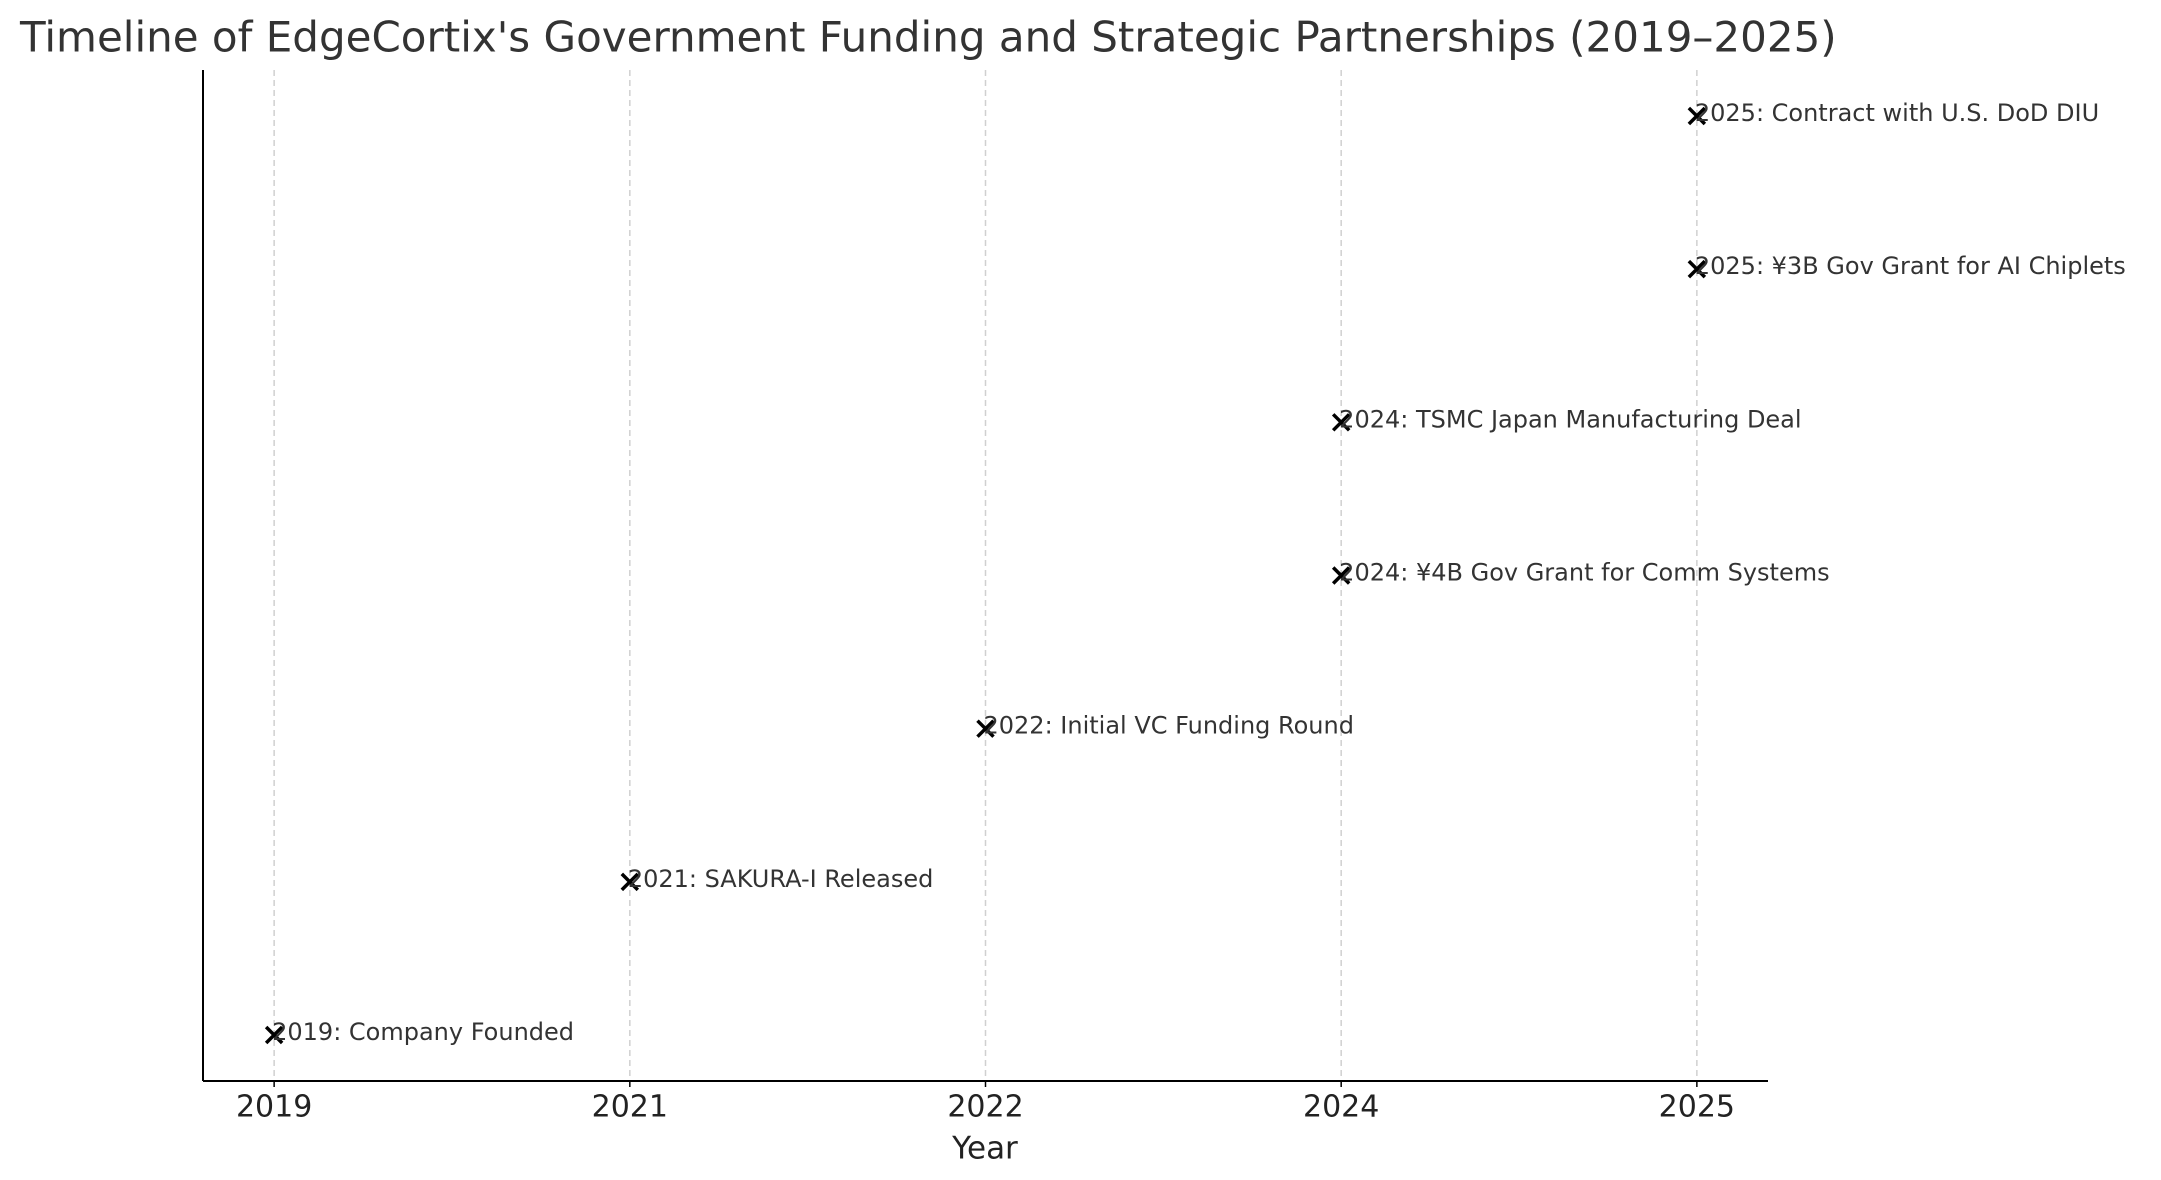 This screenshot has height=1180, width=2161. Describe the element at coordinates (985, 1107) in the screenshot. I see `x-tick-label: 2022` at that location.